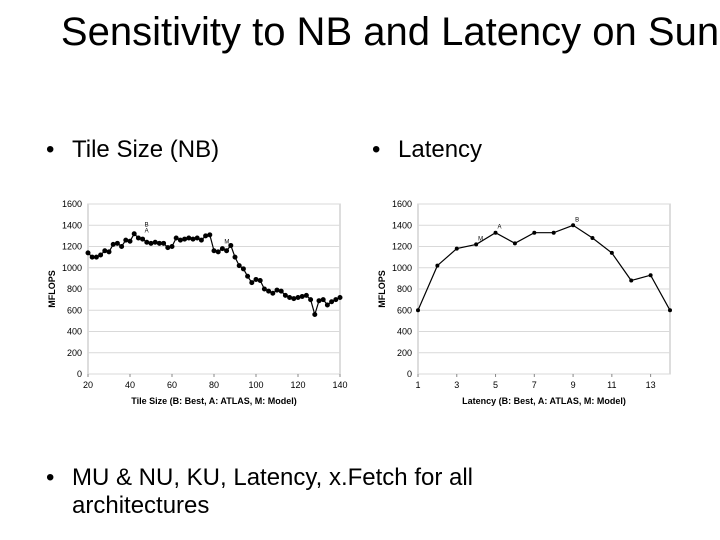 This screenshot has width=720, height=540. Describe the element at coordinates (72, 268) in the screenshot. I see `chart-0-ytick-label: 1000` at that location.